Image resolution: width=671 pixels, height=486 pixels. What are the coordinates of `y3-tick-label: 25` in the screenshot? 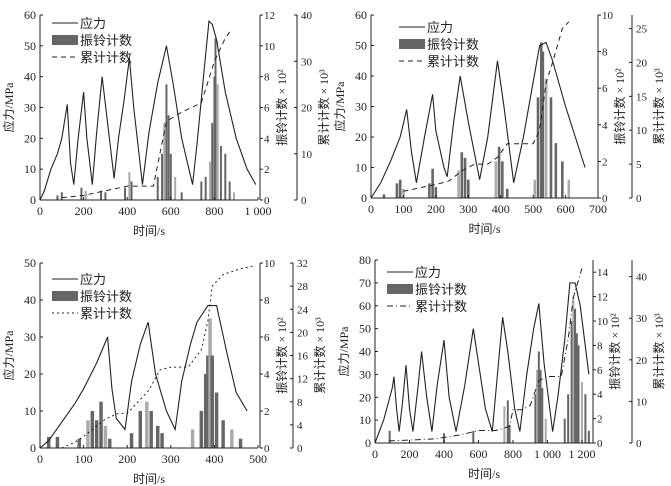 It's located at (642, 30).